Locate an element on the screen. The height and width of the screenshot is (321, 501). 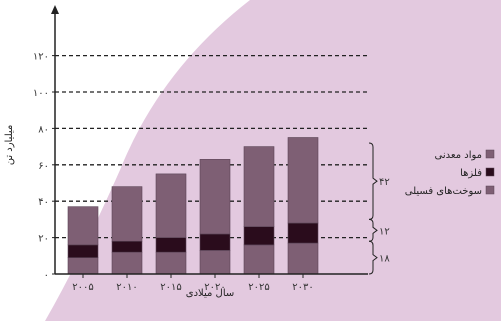
x-tick-label: ۲۰۰۵ is located at coordinates (82, 287).